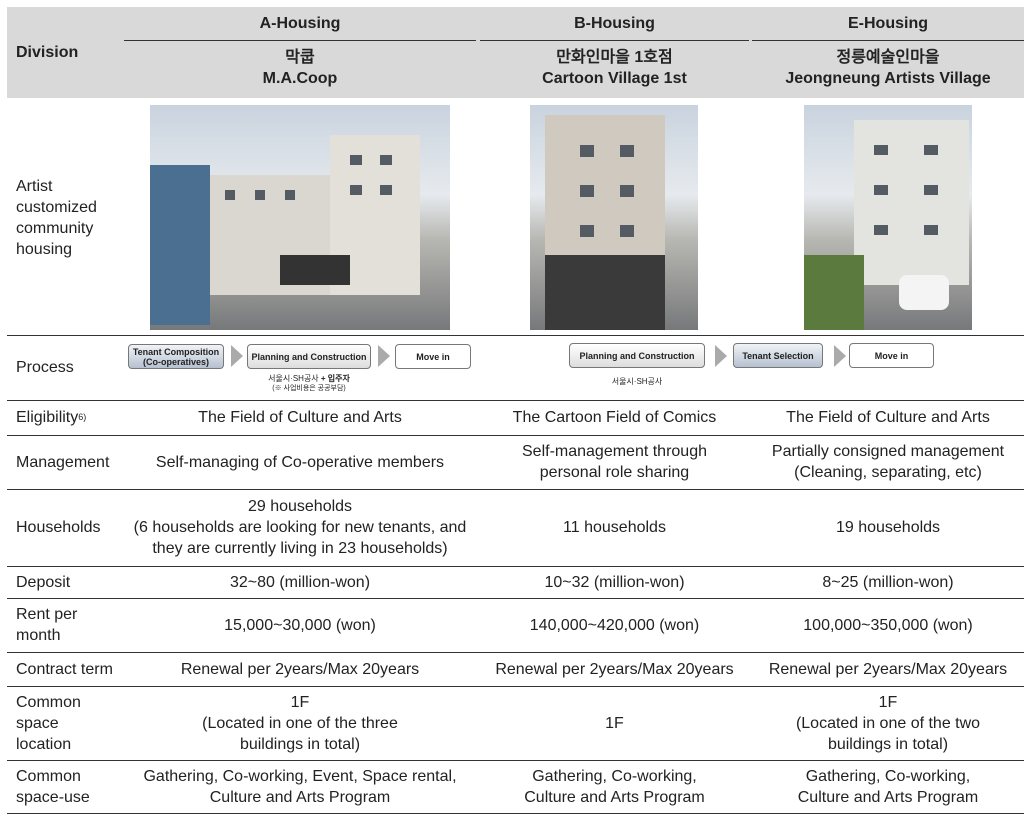 The image size is (1032, 822). Describe the element at coordinates (888, 527) in the screenshot. I see `households-e: 19 households` at that location.